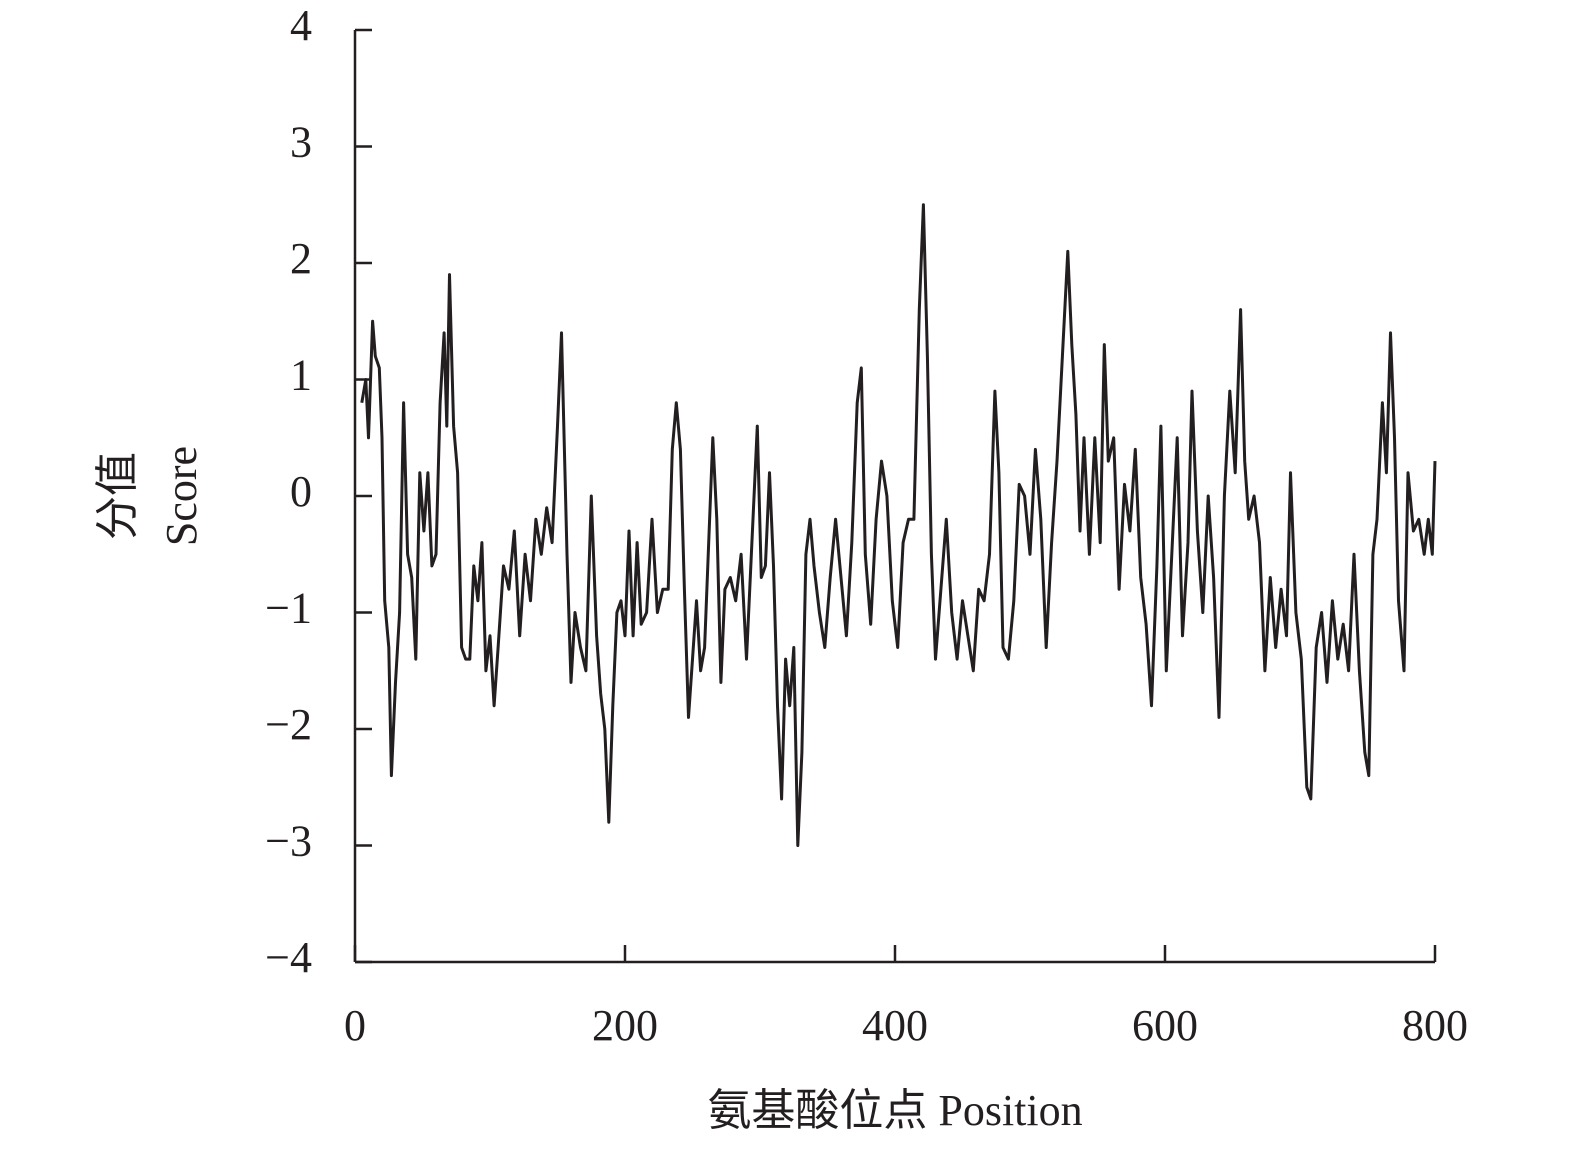 The image size is (1575, 1156). I want to click on x-tick-label: 600, so click(1165, 1025).